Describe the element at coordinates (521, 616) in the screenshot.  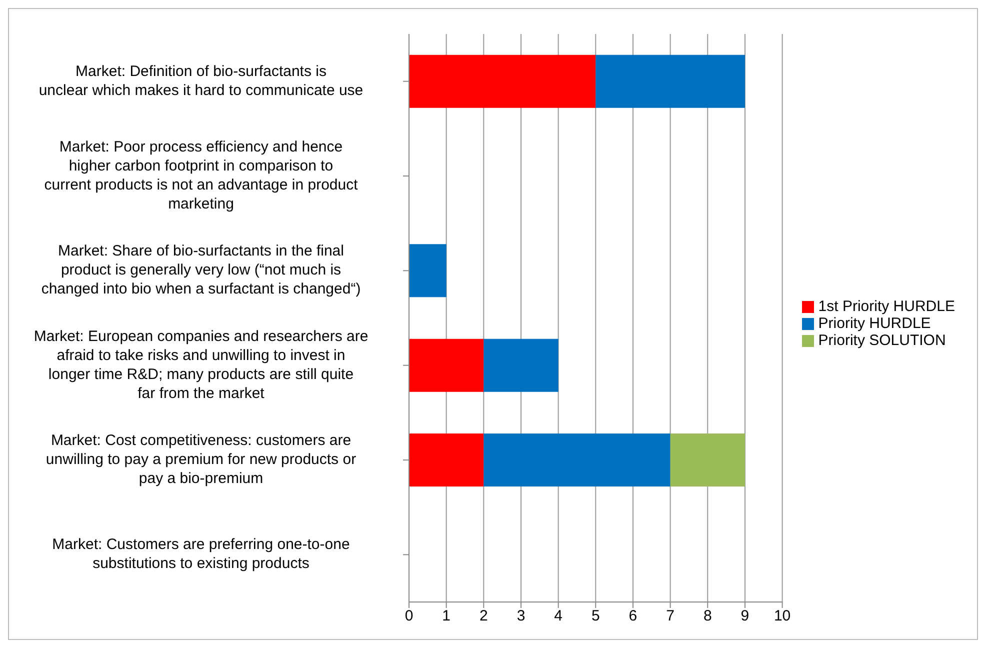
I see `x-tick-label: 3` at that location.